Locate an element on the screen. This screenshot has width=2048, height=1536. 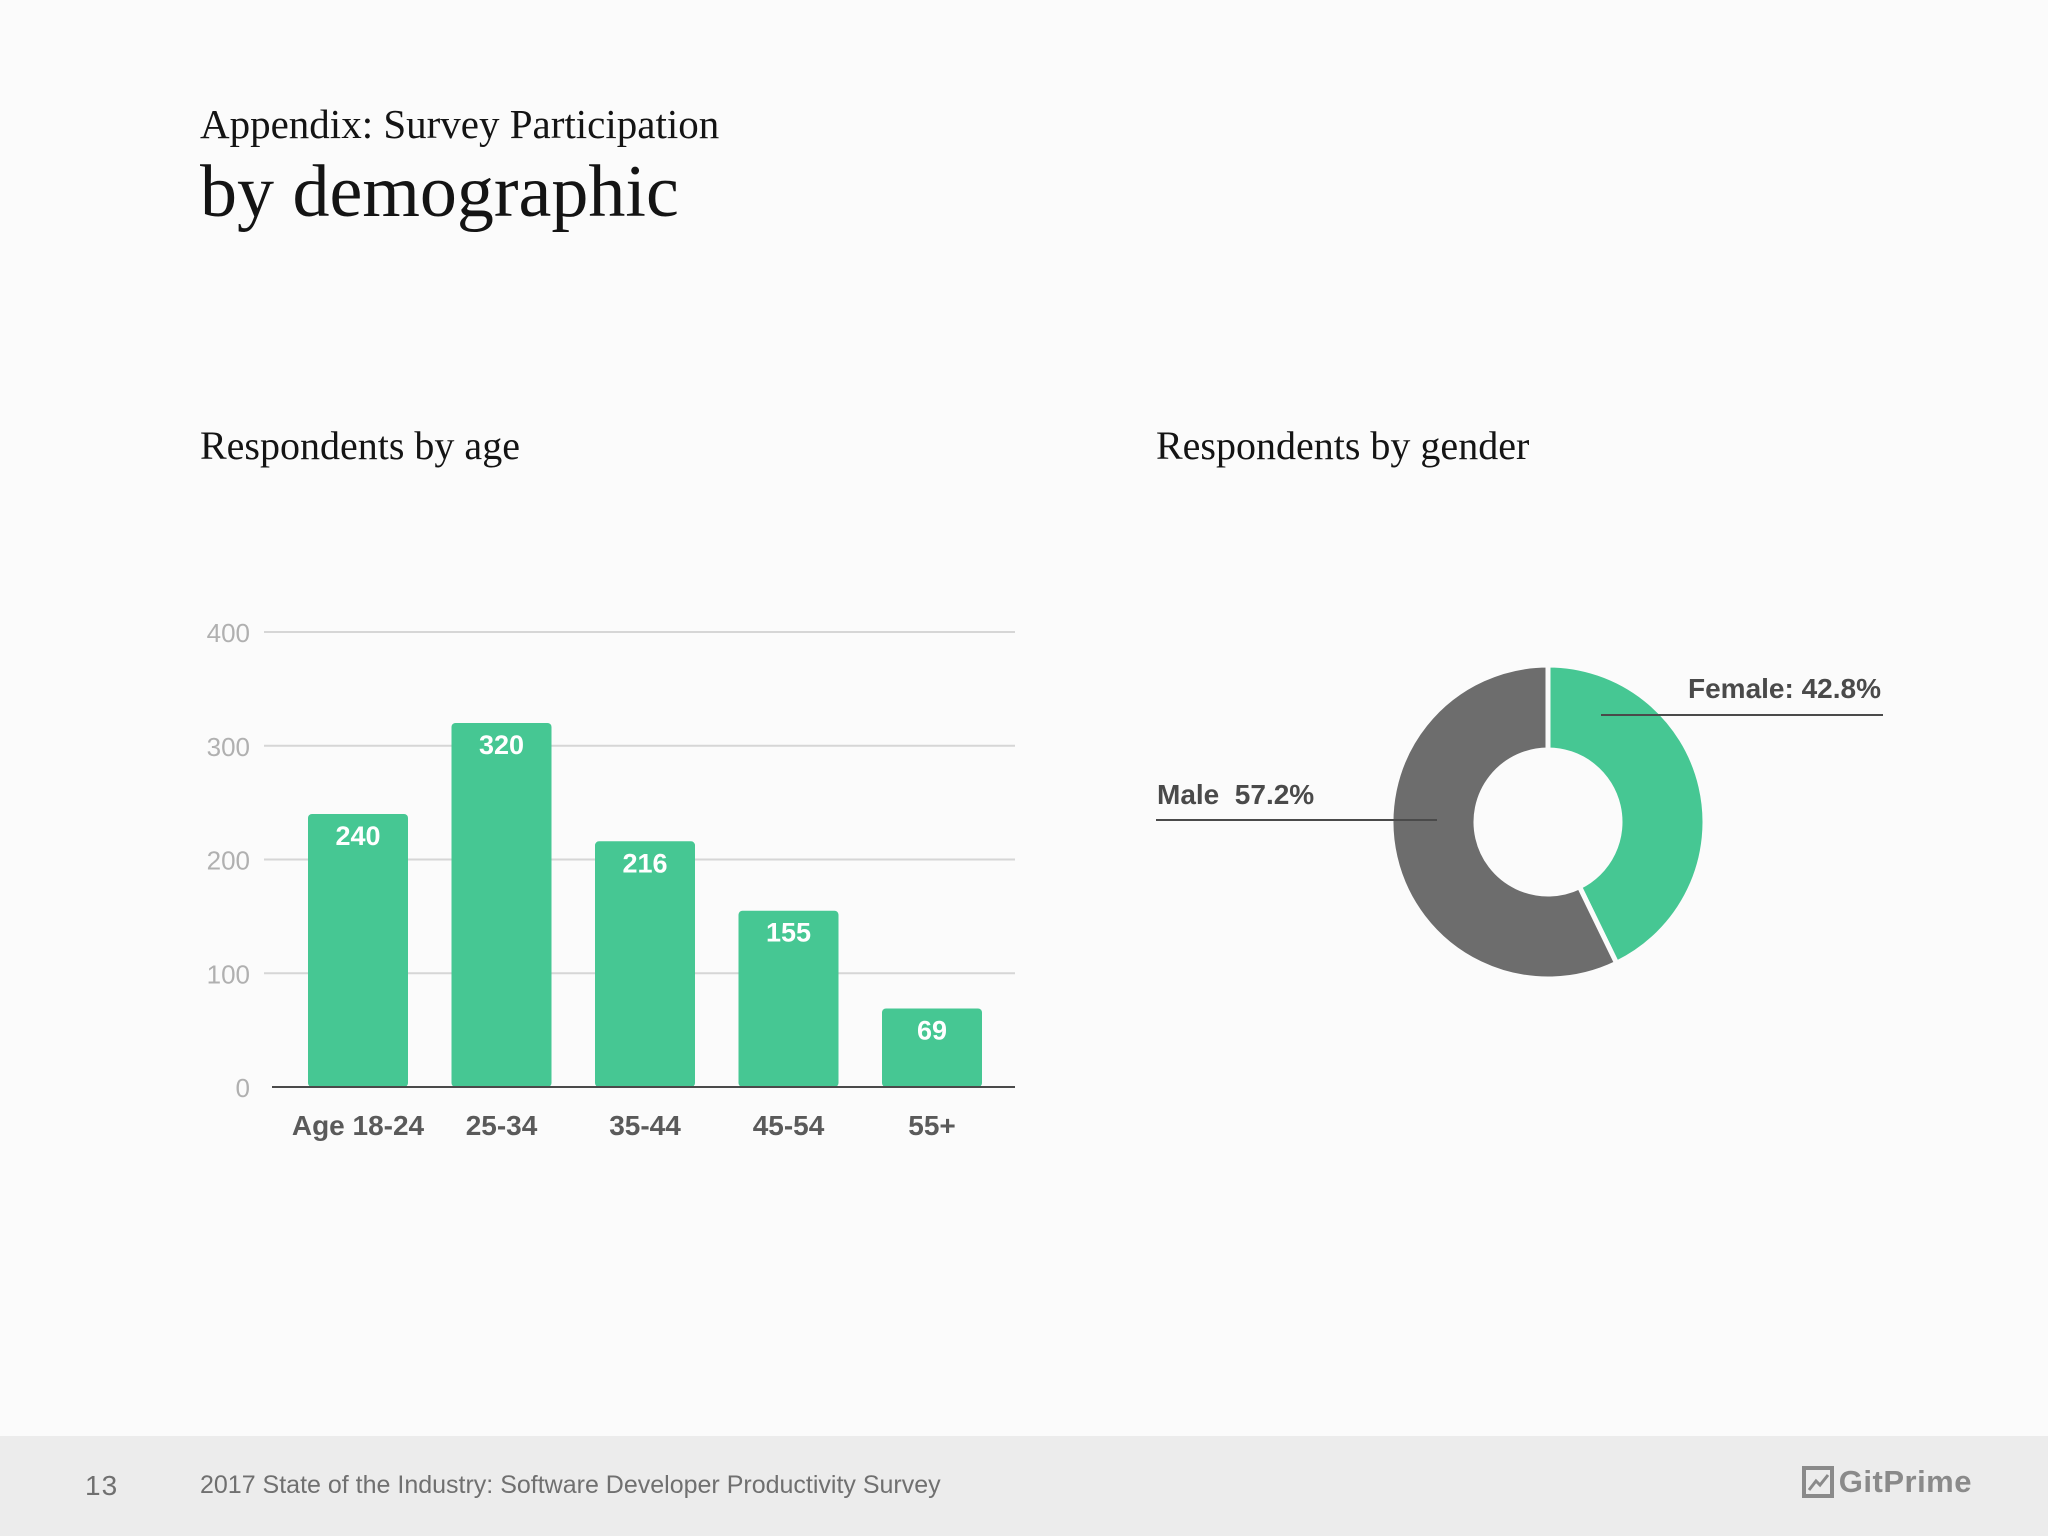
x-tick-label: 45-54 is located at coordinates (789, 1125).